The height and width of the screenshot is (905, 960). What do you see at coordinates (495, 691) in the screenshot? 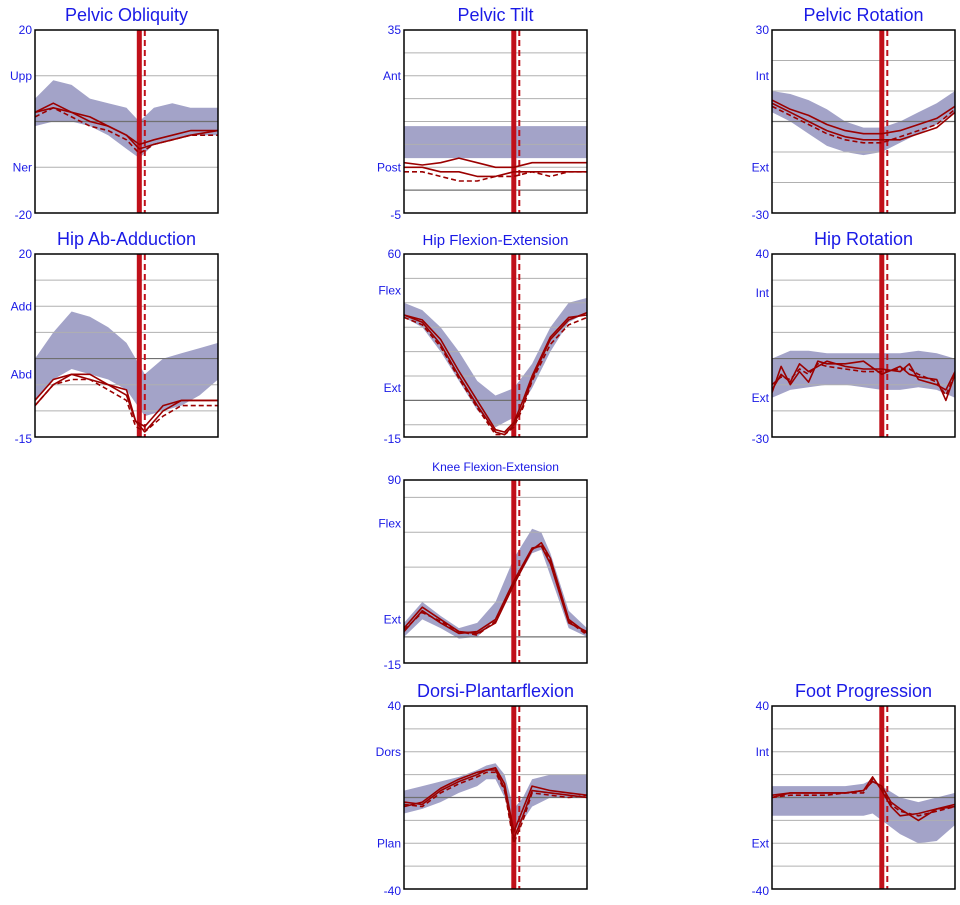
I see `chart-title-dorsi-plantarflexion: Dorsi-Plantarflexion` at bounding box center [495, 691].